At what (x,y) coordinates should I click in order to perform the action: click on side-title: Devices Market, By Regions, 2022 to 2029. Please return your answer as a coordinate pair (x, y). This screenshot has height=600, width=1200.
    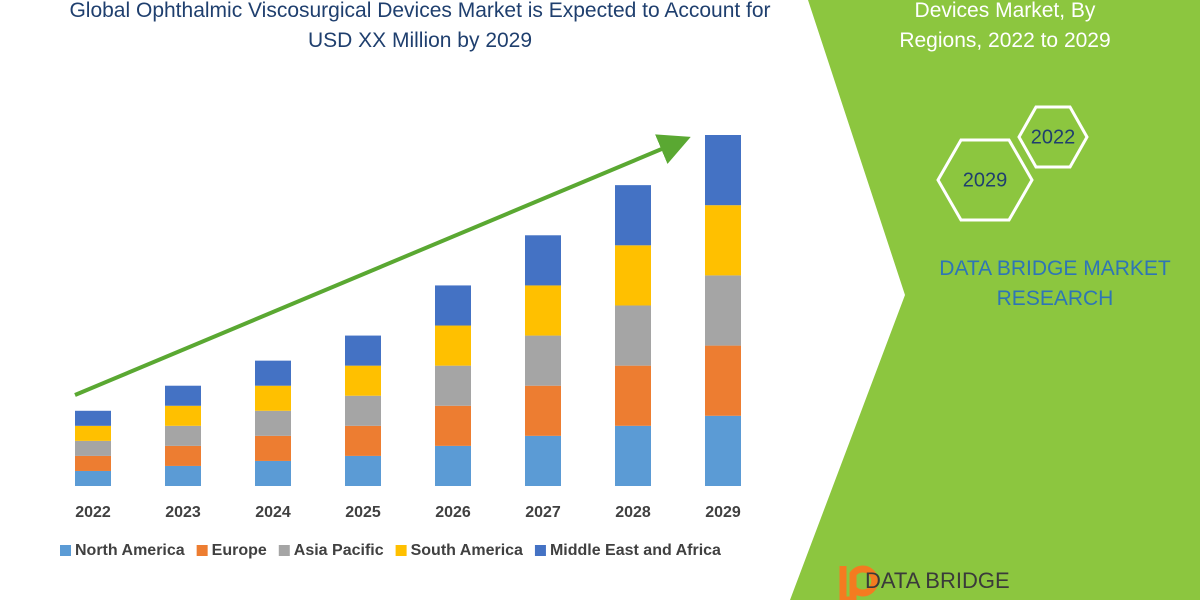
    Looking at the image, I should click on (1005, 26).